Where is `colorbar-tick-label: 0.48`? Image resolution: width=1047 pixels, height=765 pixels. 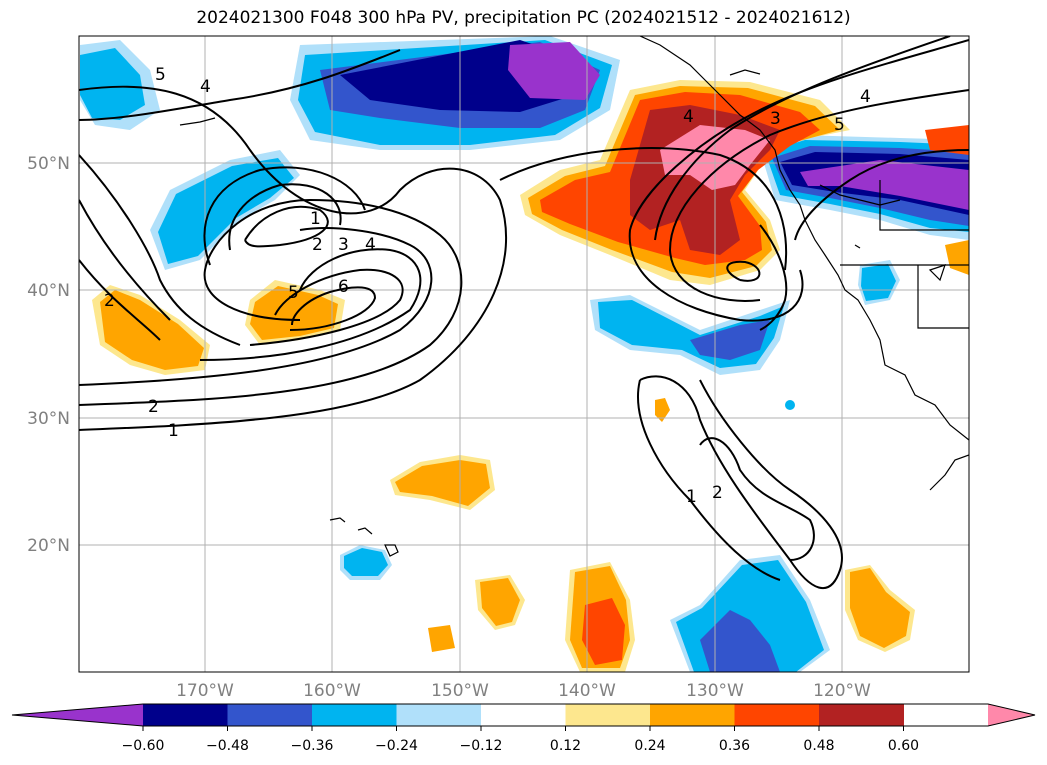 colorbar-tick-label: 0.48 is located at coordinates (818, 746).